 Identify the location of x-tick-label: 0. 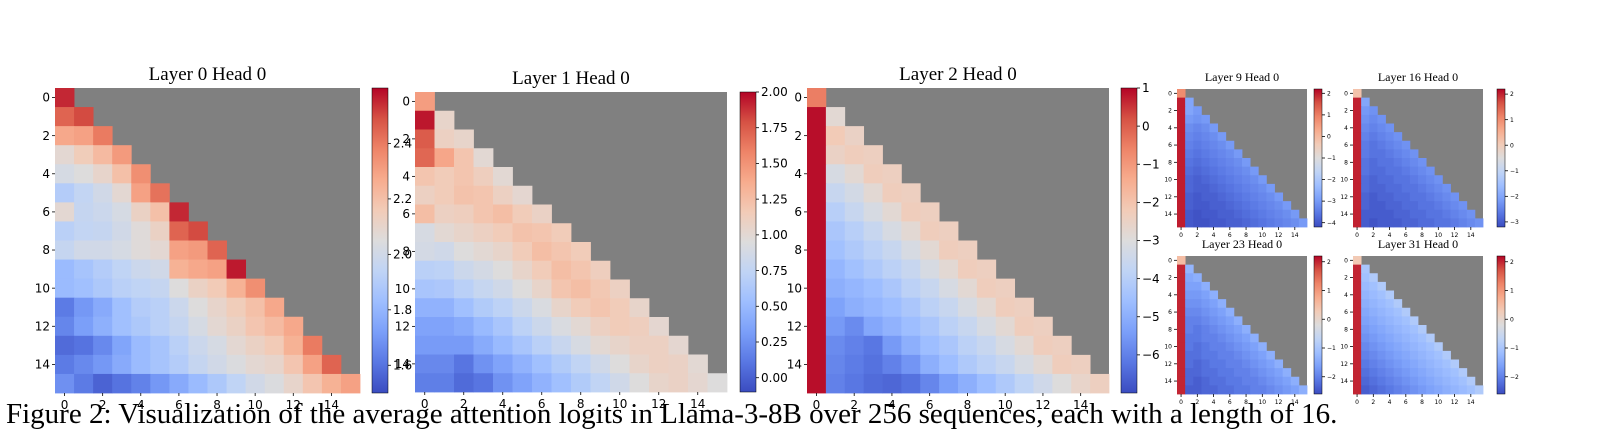
(65, 405).